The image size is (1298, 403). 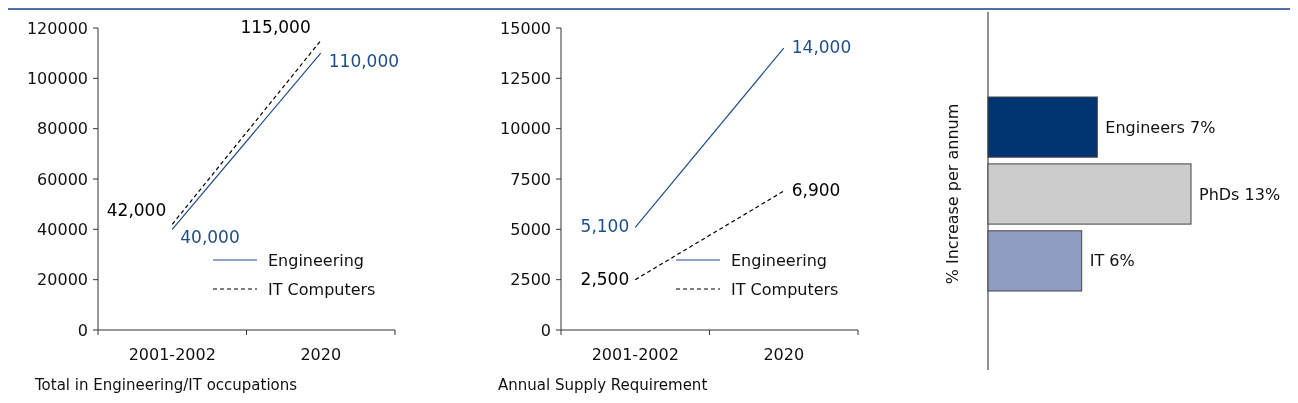 I want to click on y-tick-label: 100000, so click(x=57, y=78).